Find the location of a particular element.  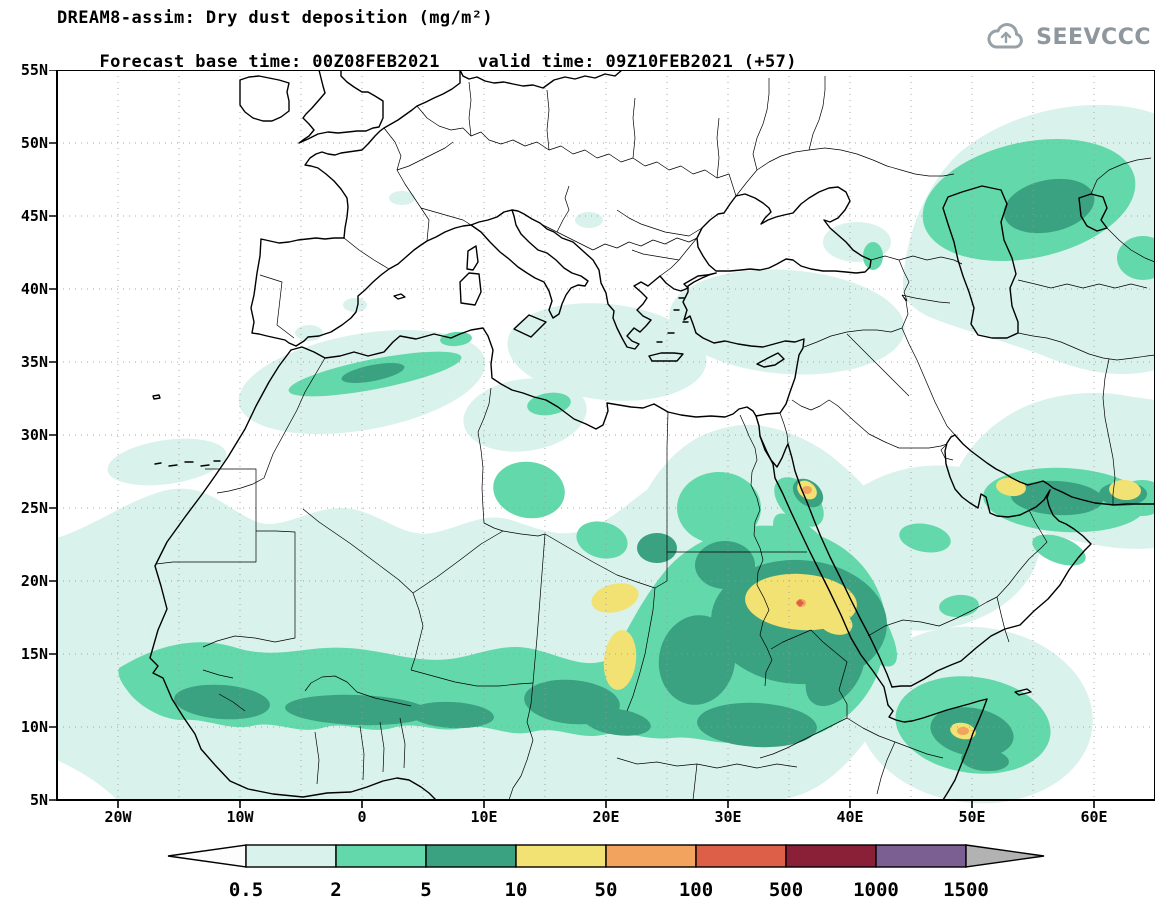

colorbar-tick-label: 10 is located at coordinates (516, 890).